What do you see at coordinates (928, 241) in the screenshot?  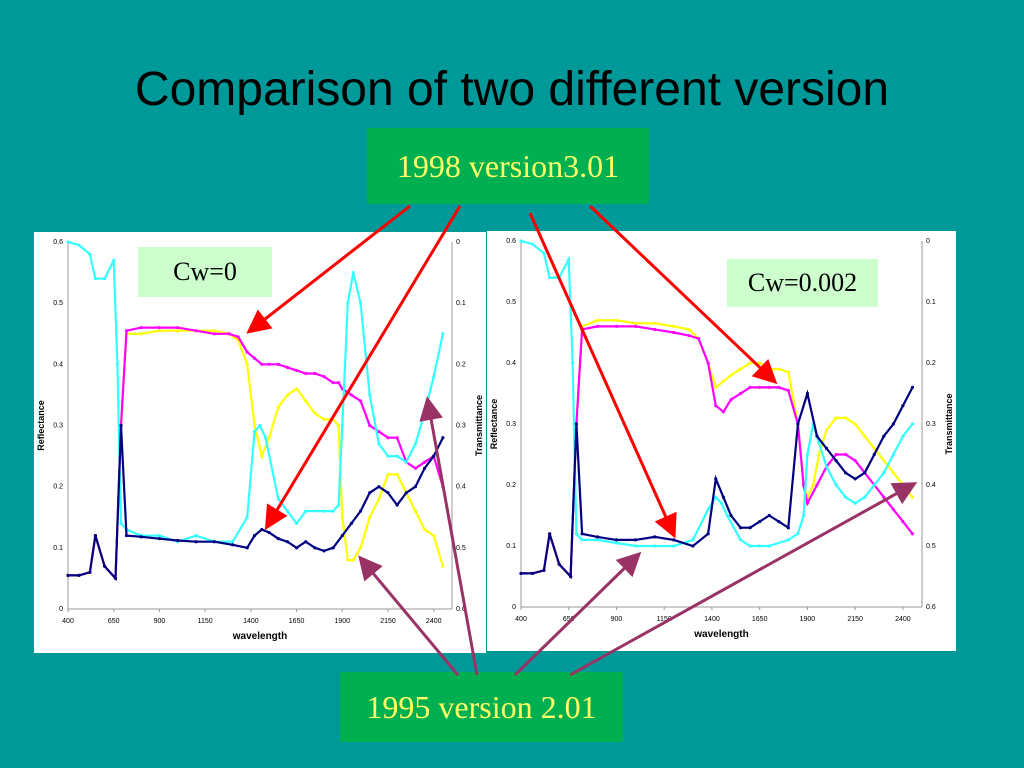 I see `y2-tick-label: 0` at bounding box center [928, 241].